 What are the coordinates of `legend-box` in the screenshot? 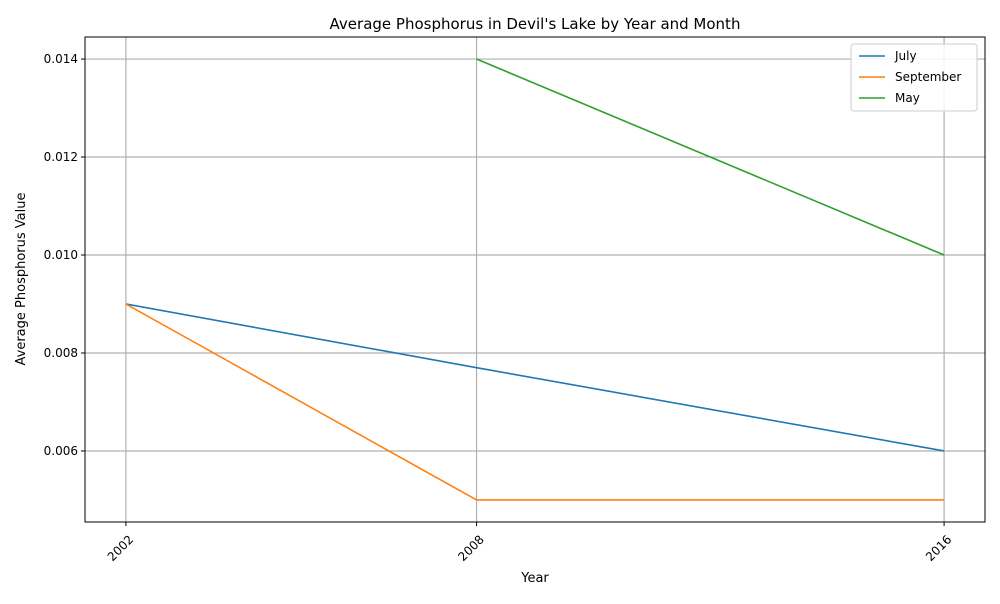 It's located at (914, 77).